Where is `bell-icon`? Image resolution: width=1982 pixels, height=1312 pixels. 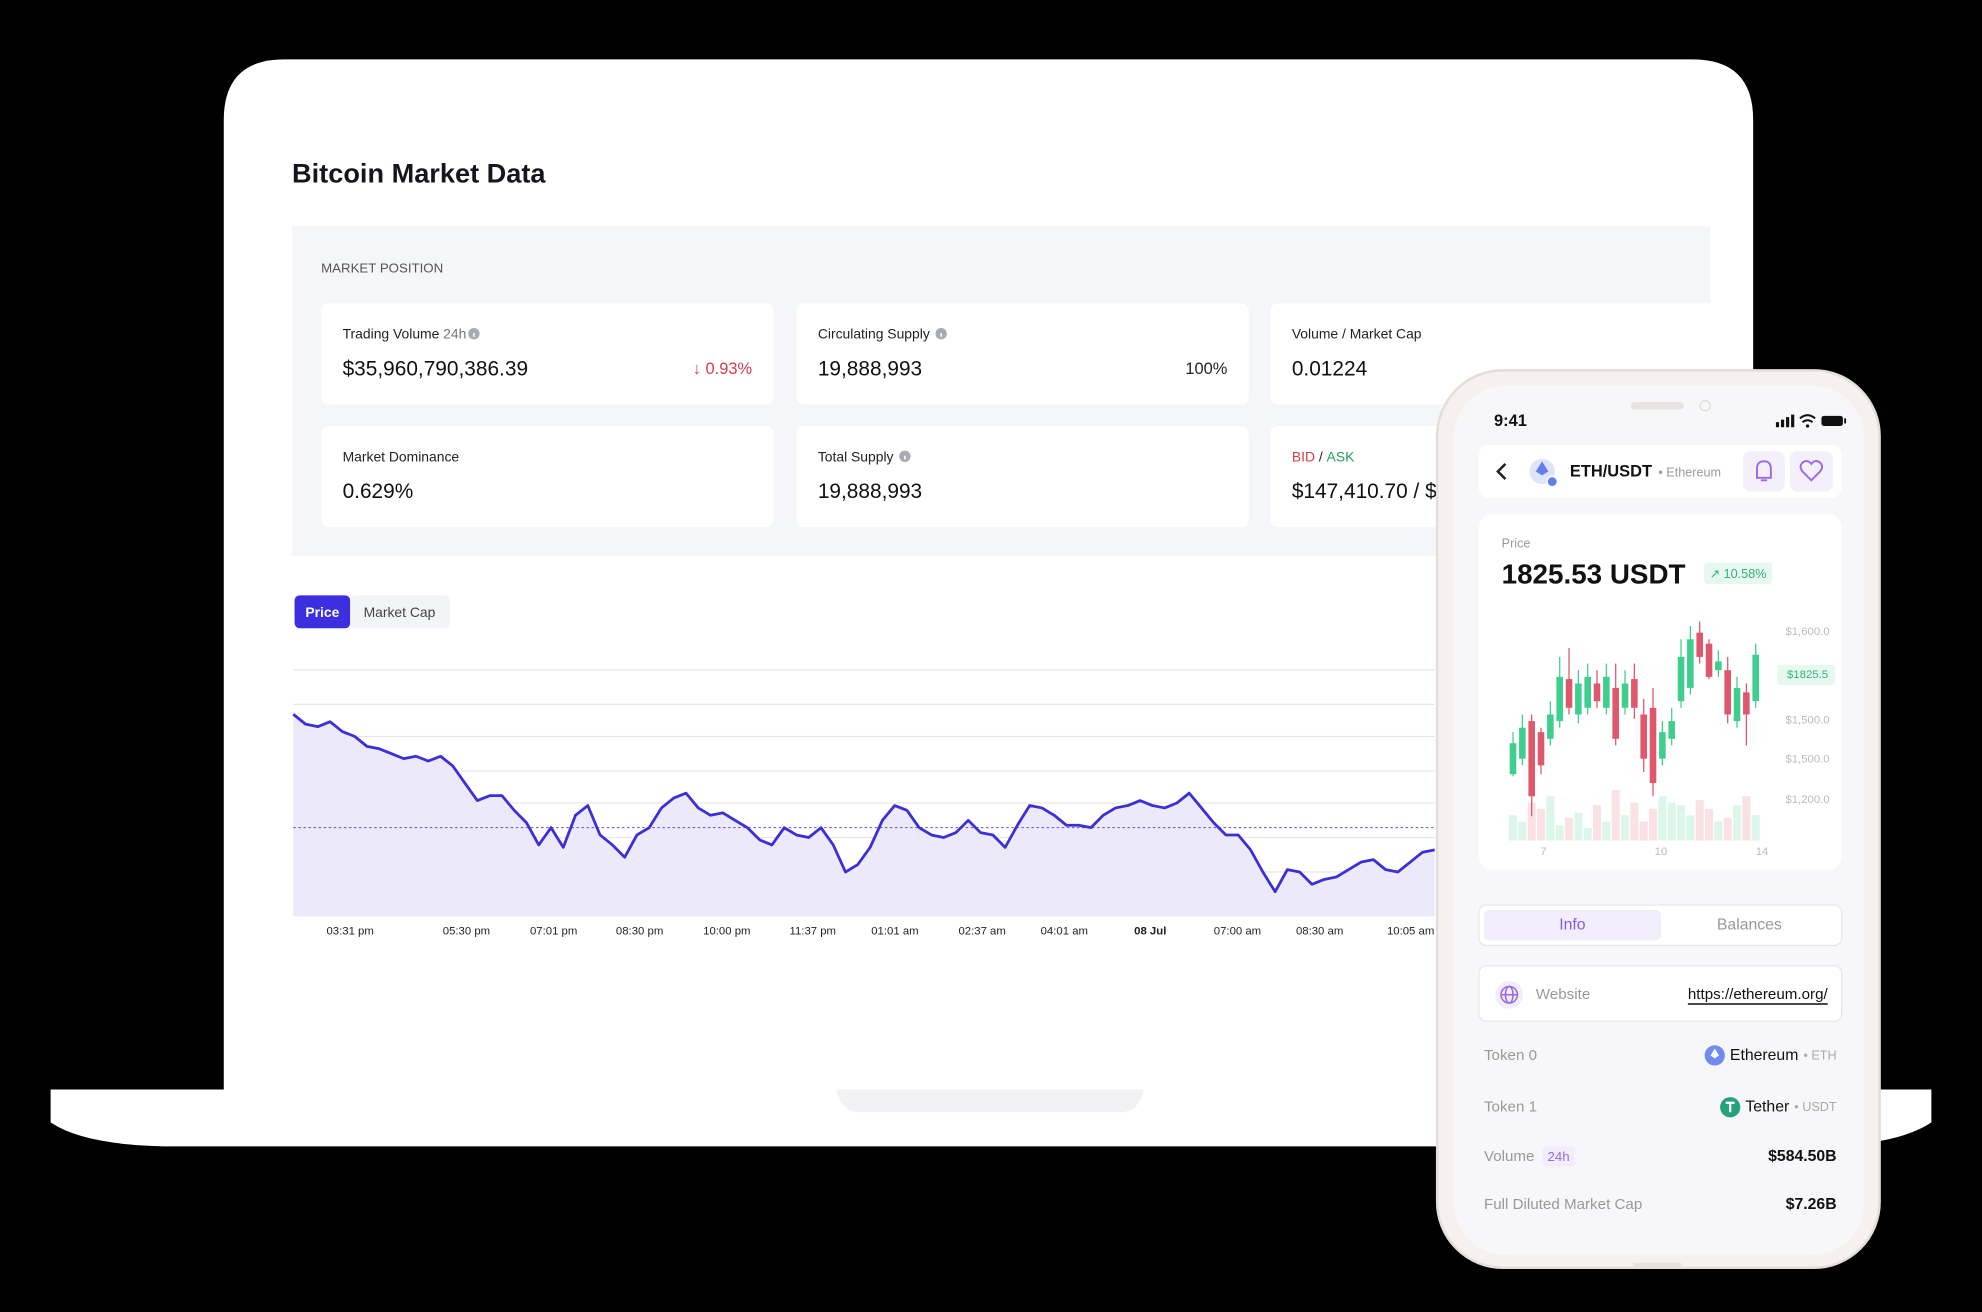 bell-icon is located at coordinates (1764, 471).